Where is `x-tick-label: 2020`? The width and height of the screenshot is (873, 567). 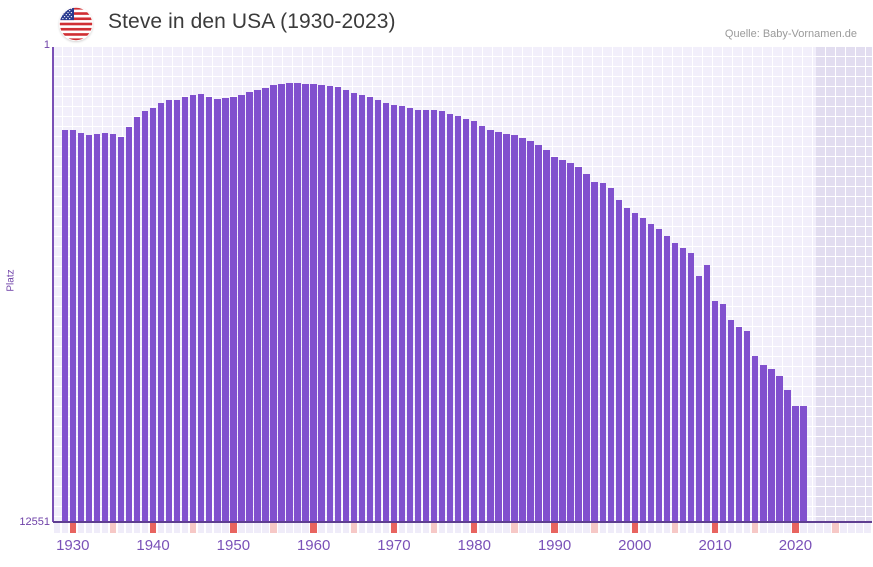
x-tick-label: 2020 is located at coordinates (795, 545).